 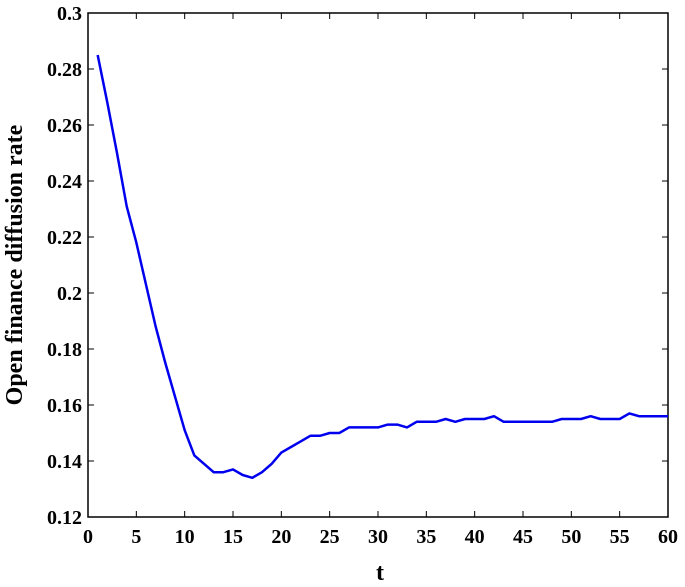 I want to click on x-tick-label: 20, so click(x=281, y=537).